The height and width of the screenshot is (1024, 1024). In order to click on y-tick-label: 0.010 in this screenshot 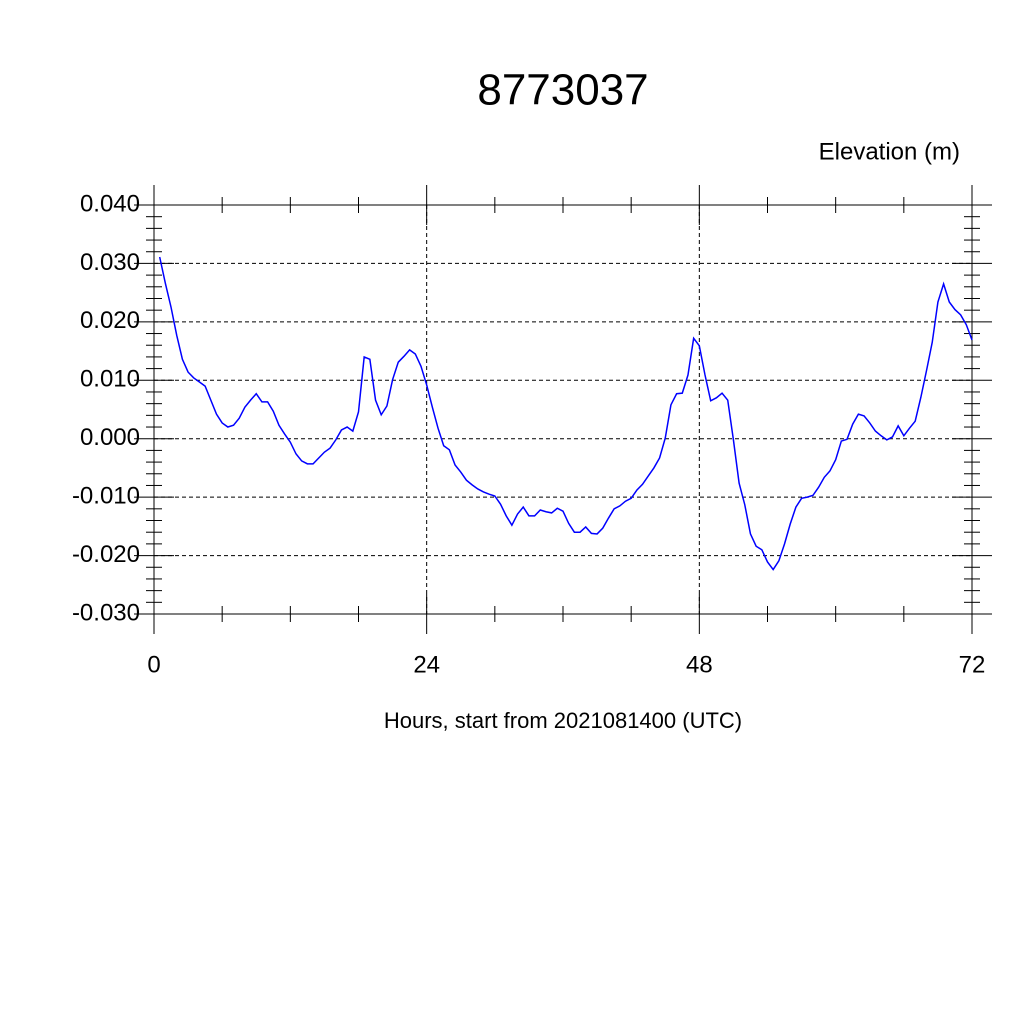, I will do `click(110, 379)`.